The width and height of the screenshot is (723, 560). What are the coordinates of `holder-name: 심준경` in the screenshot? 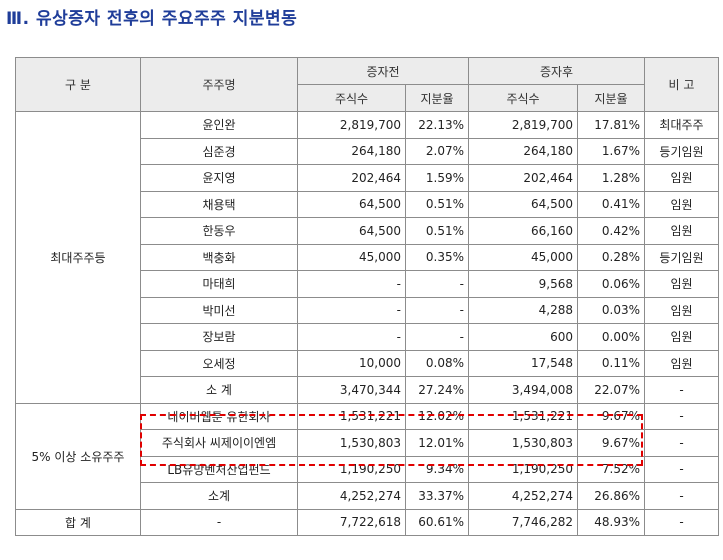 It's located at (219, 151).